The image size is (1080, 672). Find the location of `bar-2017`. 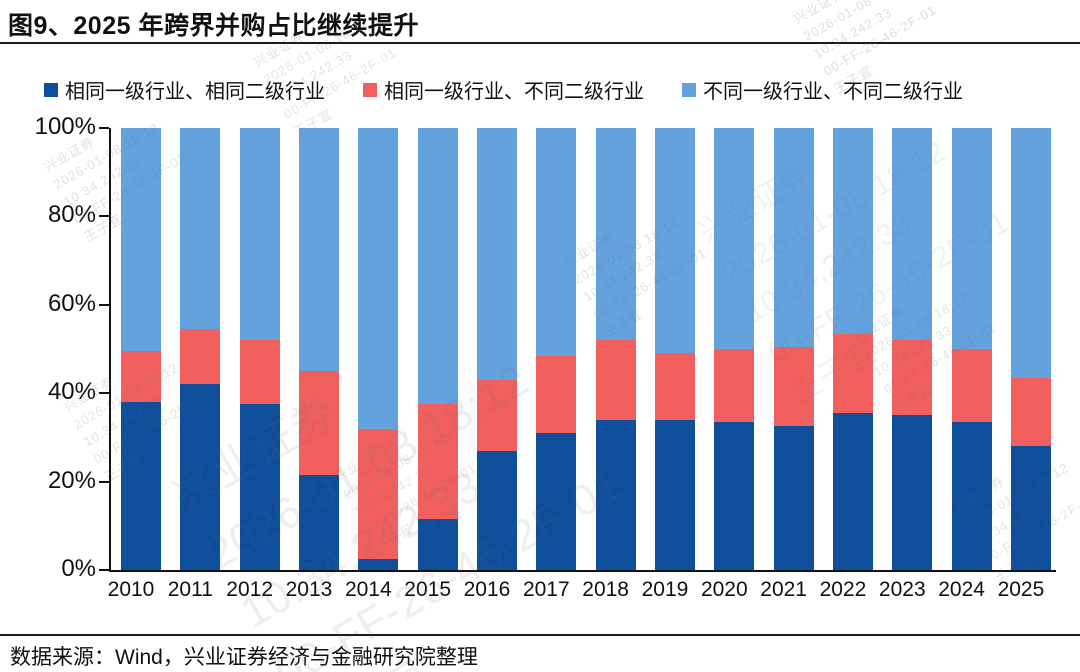

bar-2017 is located at coordinates (556, 349).